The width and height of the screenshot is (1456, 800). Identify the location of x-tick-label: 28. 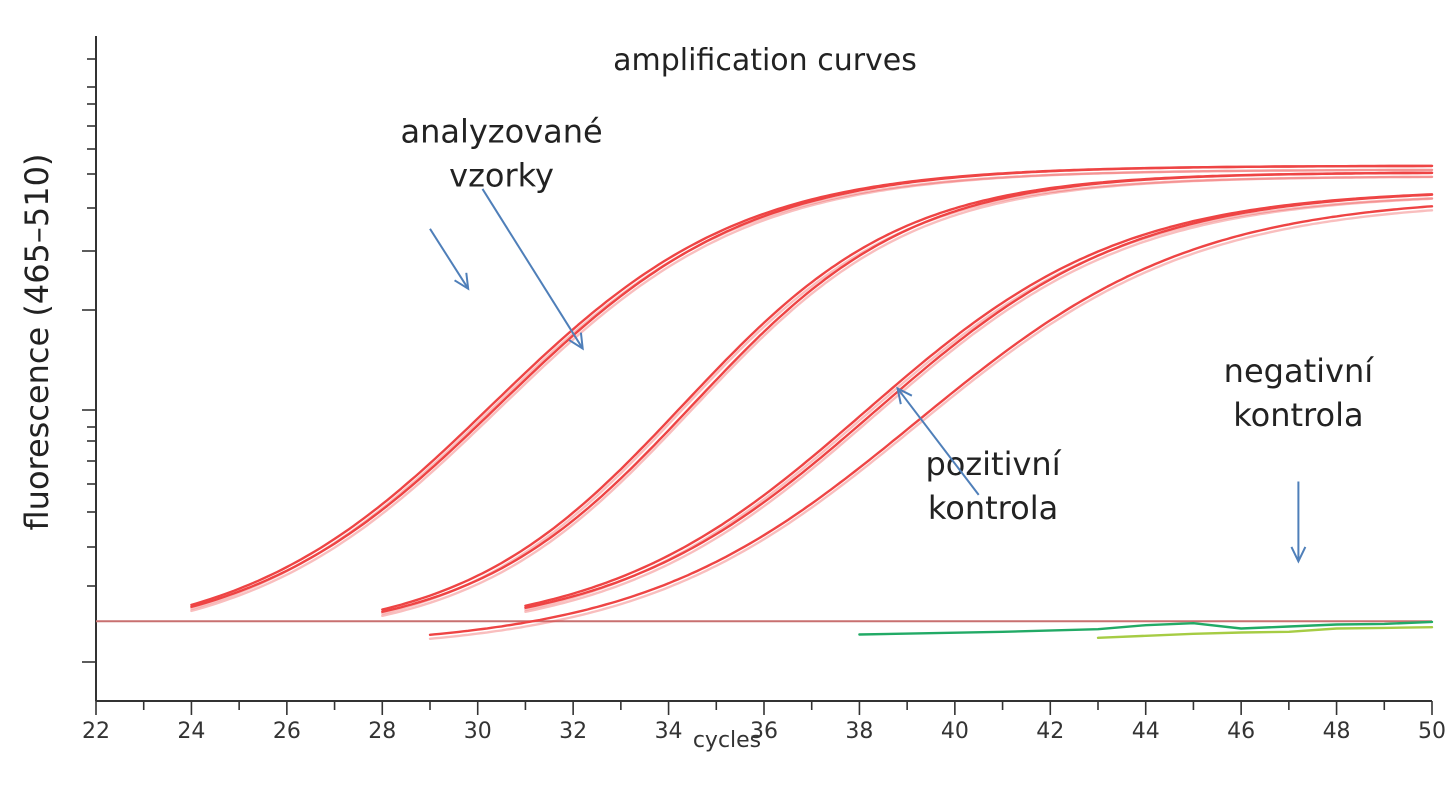
(382, 731).